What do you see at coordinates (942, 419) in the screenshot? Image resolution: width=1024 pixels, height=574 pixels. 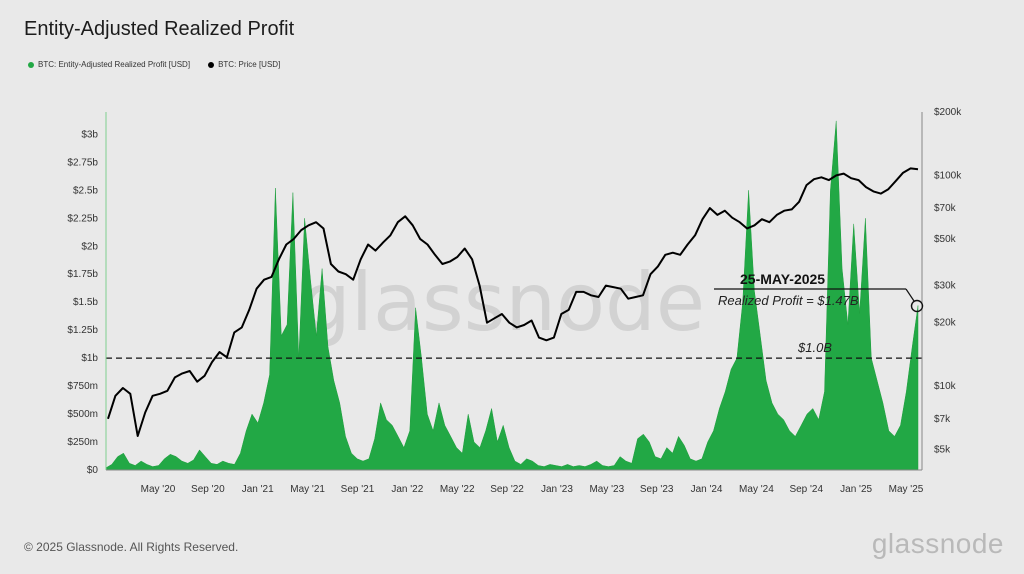 I see `y-right-tick-label: $7k` at bounding box center [942, 419].